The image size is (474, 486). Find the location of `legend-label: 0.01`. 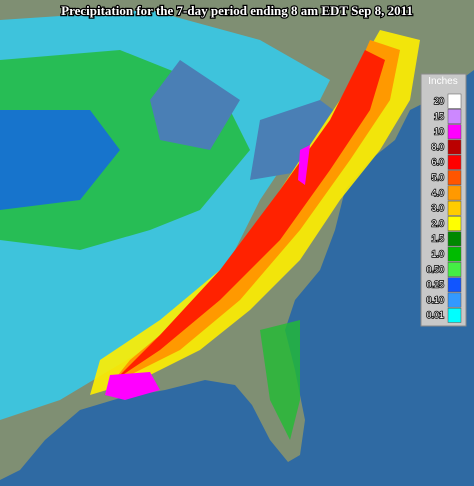

legend-label: 0.01 is located at coordinates (435, 315).